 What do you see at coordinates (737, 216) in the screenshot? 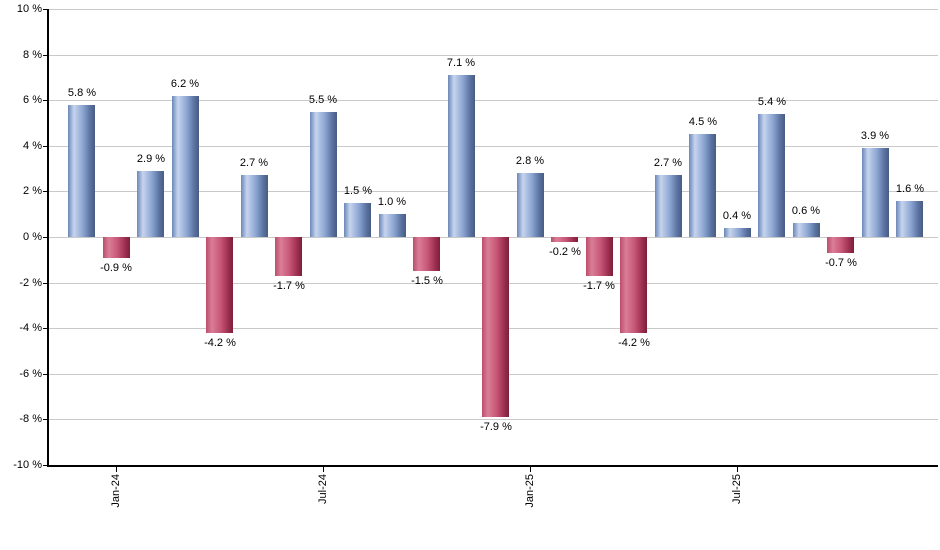
I see `bar-value-label: 0.4 %` at bounding box center [737, 216].